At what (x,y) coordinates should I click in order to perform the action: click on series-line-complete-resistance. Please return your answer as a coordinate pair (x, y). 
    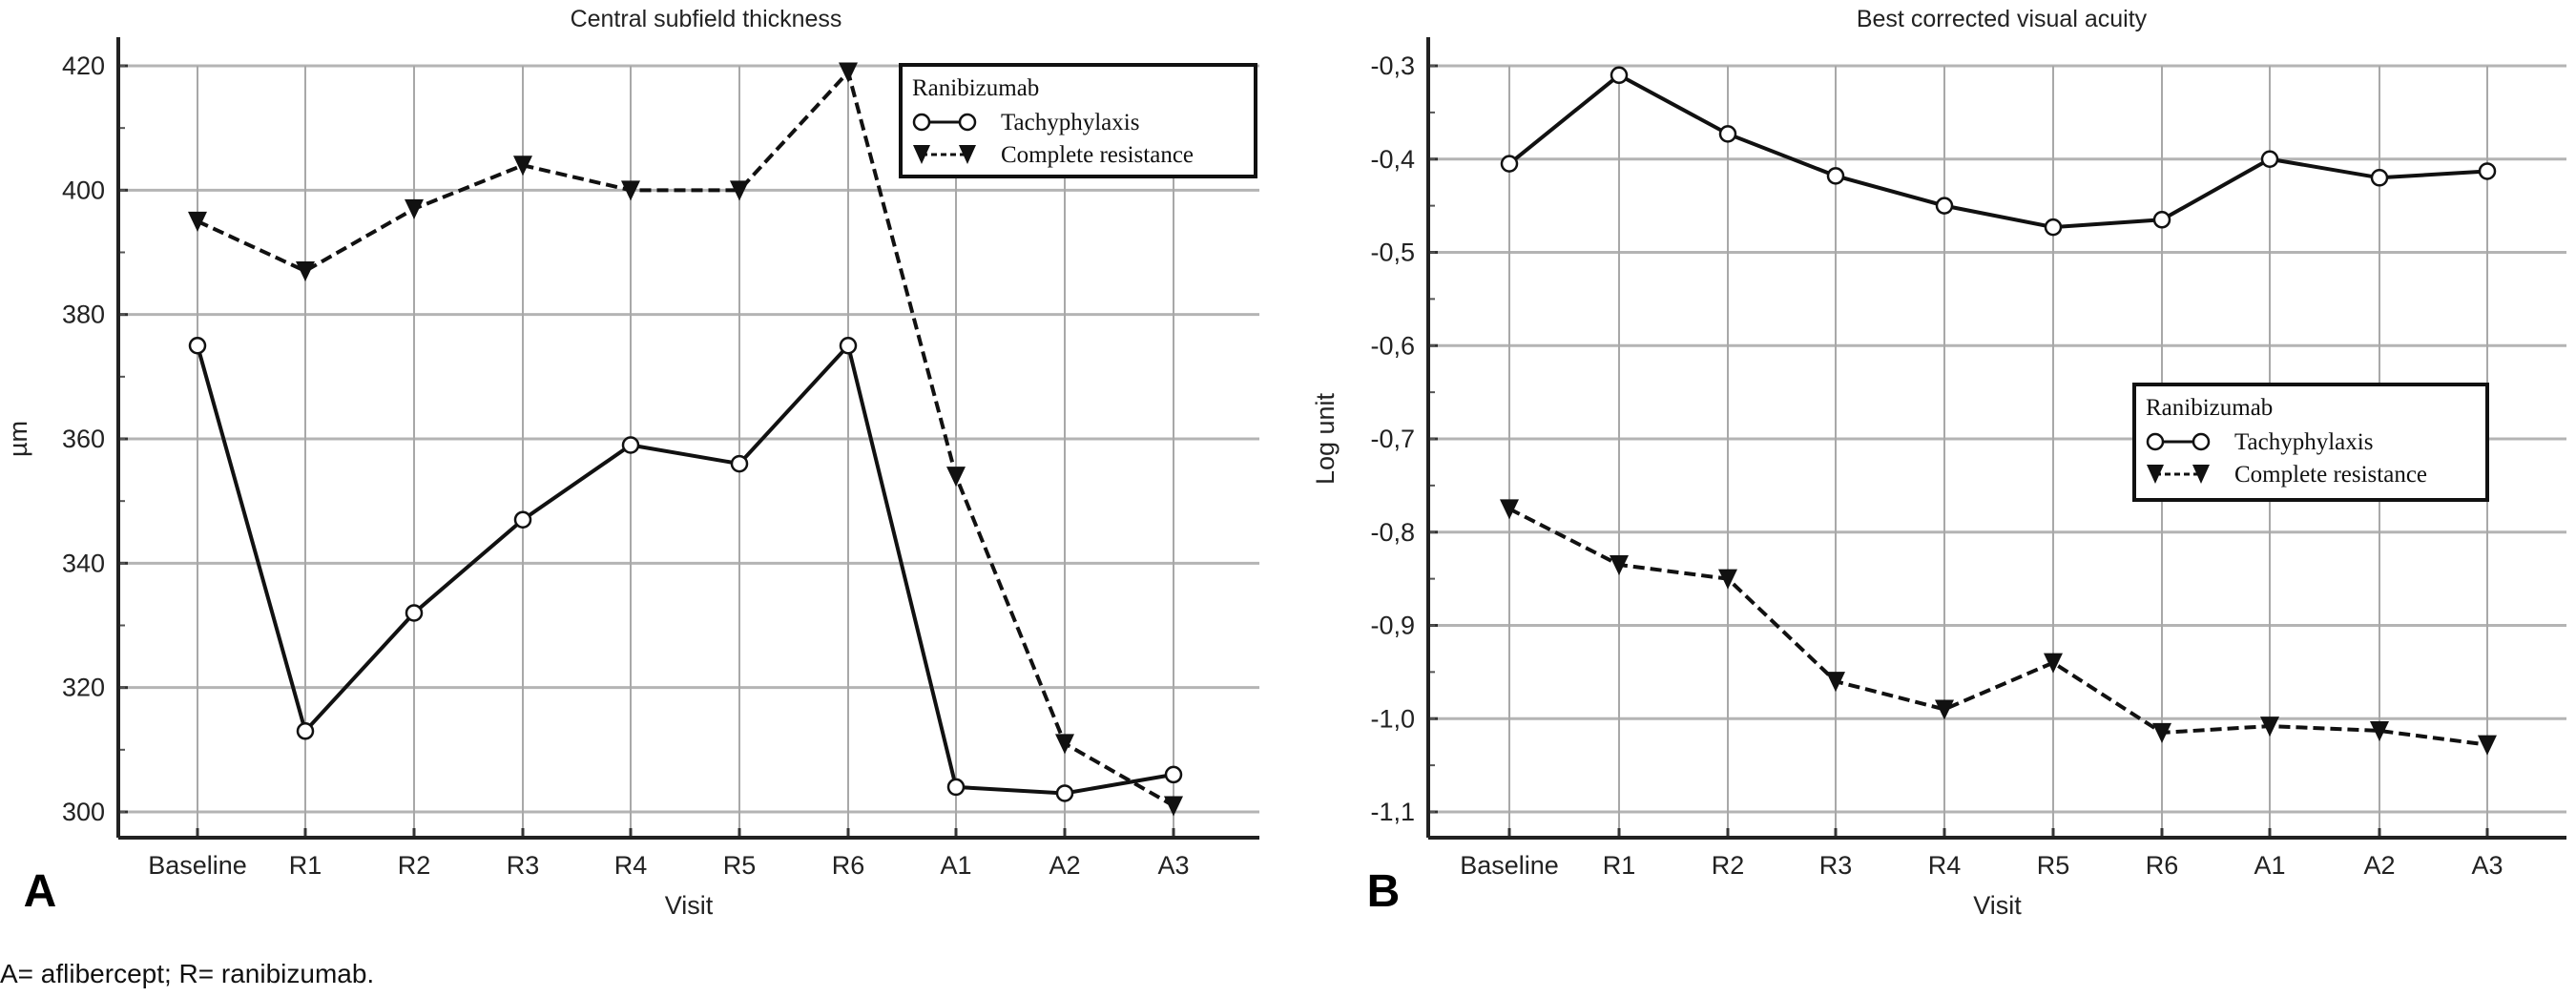
    Looking at the image, I should click on (1998, 627).